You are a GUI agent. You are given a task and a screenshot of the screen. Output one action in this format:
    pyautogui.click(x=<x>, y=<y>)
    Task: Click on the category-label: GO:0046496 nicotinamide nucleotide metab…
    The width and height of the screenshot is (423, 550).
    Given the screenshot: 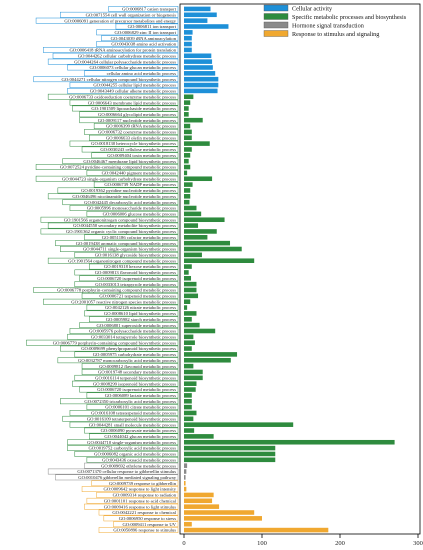 What is the action you would take?
    pyautogui.click(x=124, y=196)
    